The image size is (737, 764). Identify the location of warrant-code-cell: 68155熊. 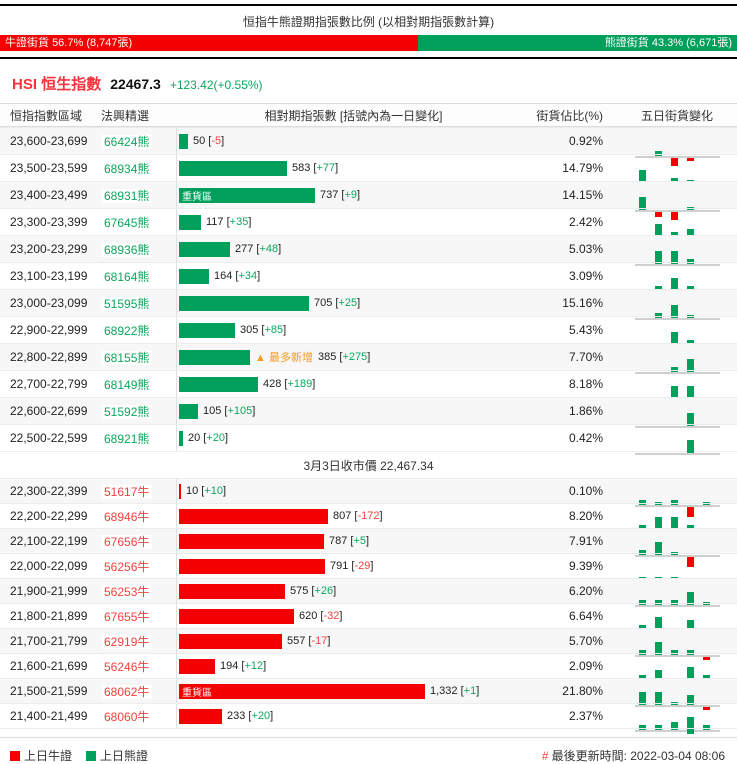
(136, 357).